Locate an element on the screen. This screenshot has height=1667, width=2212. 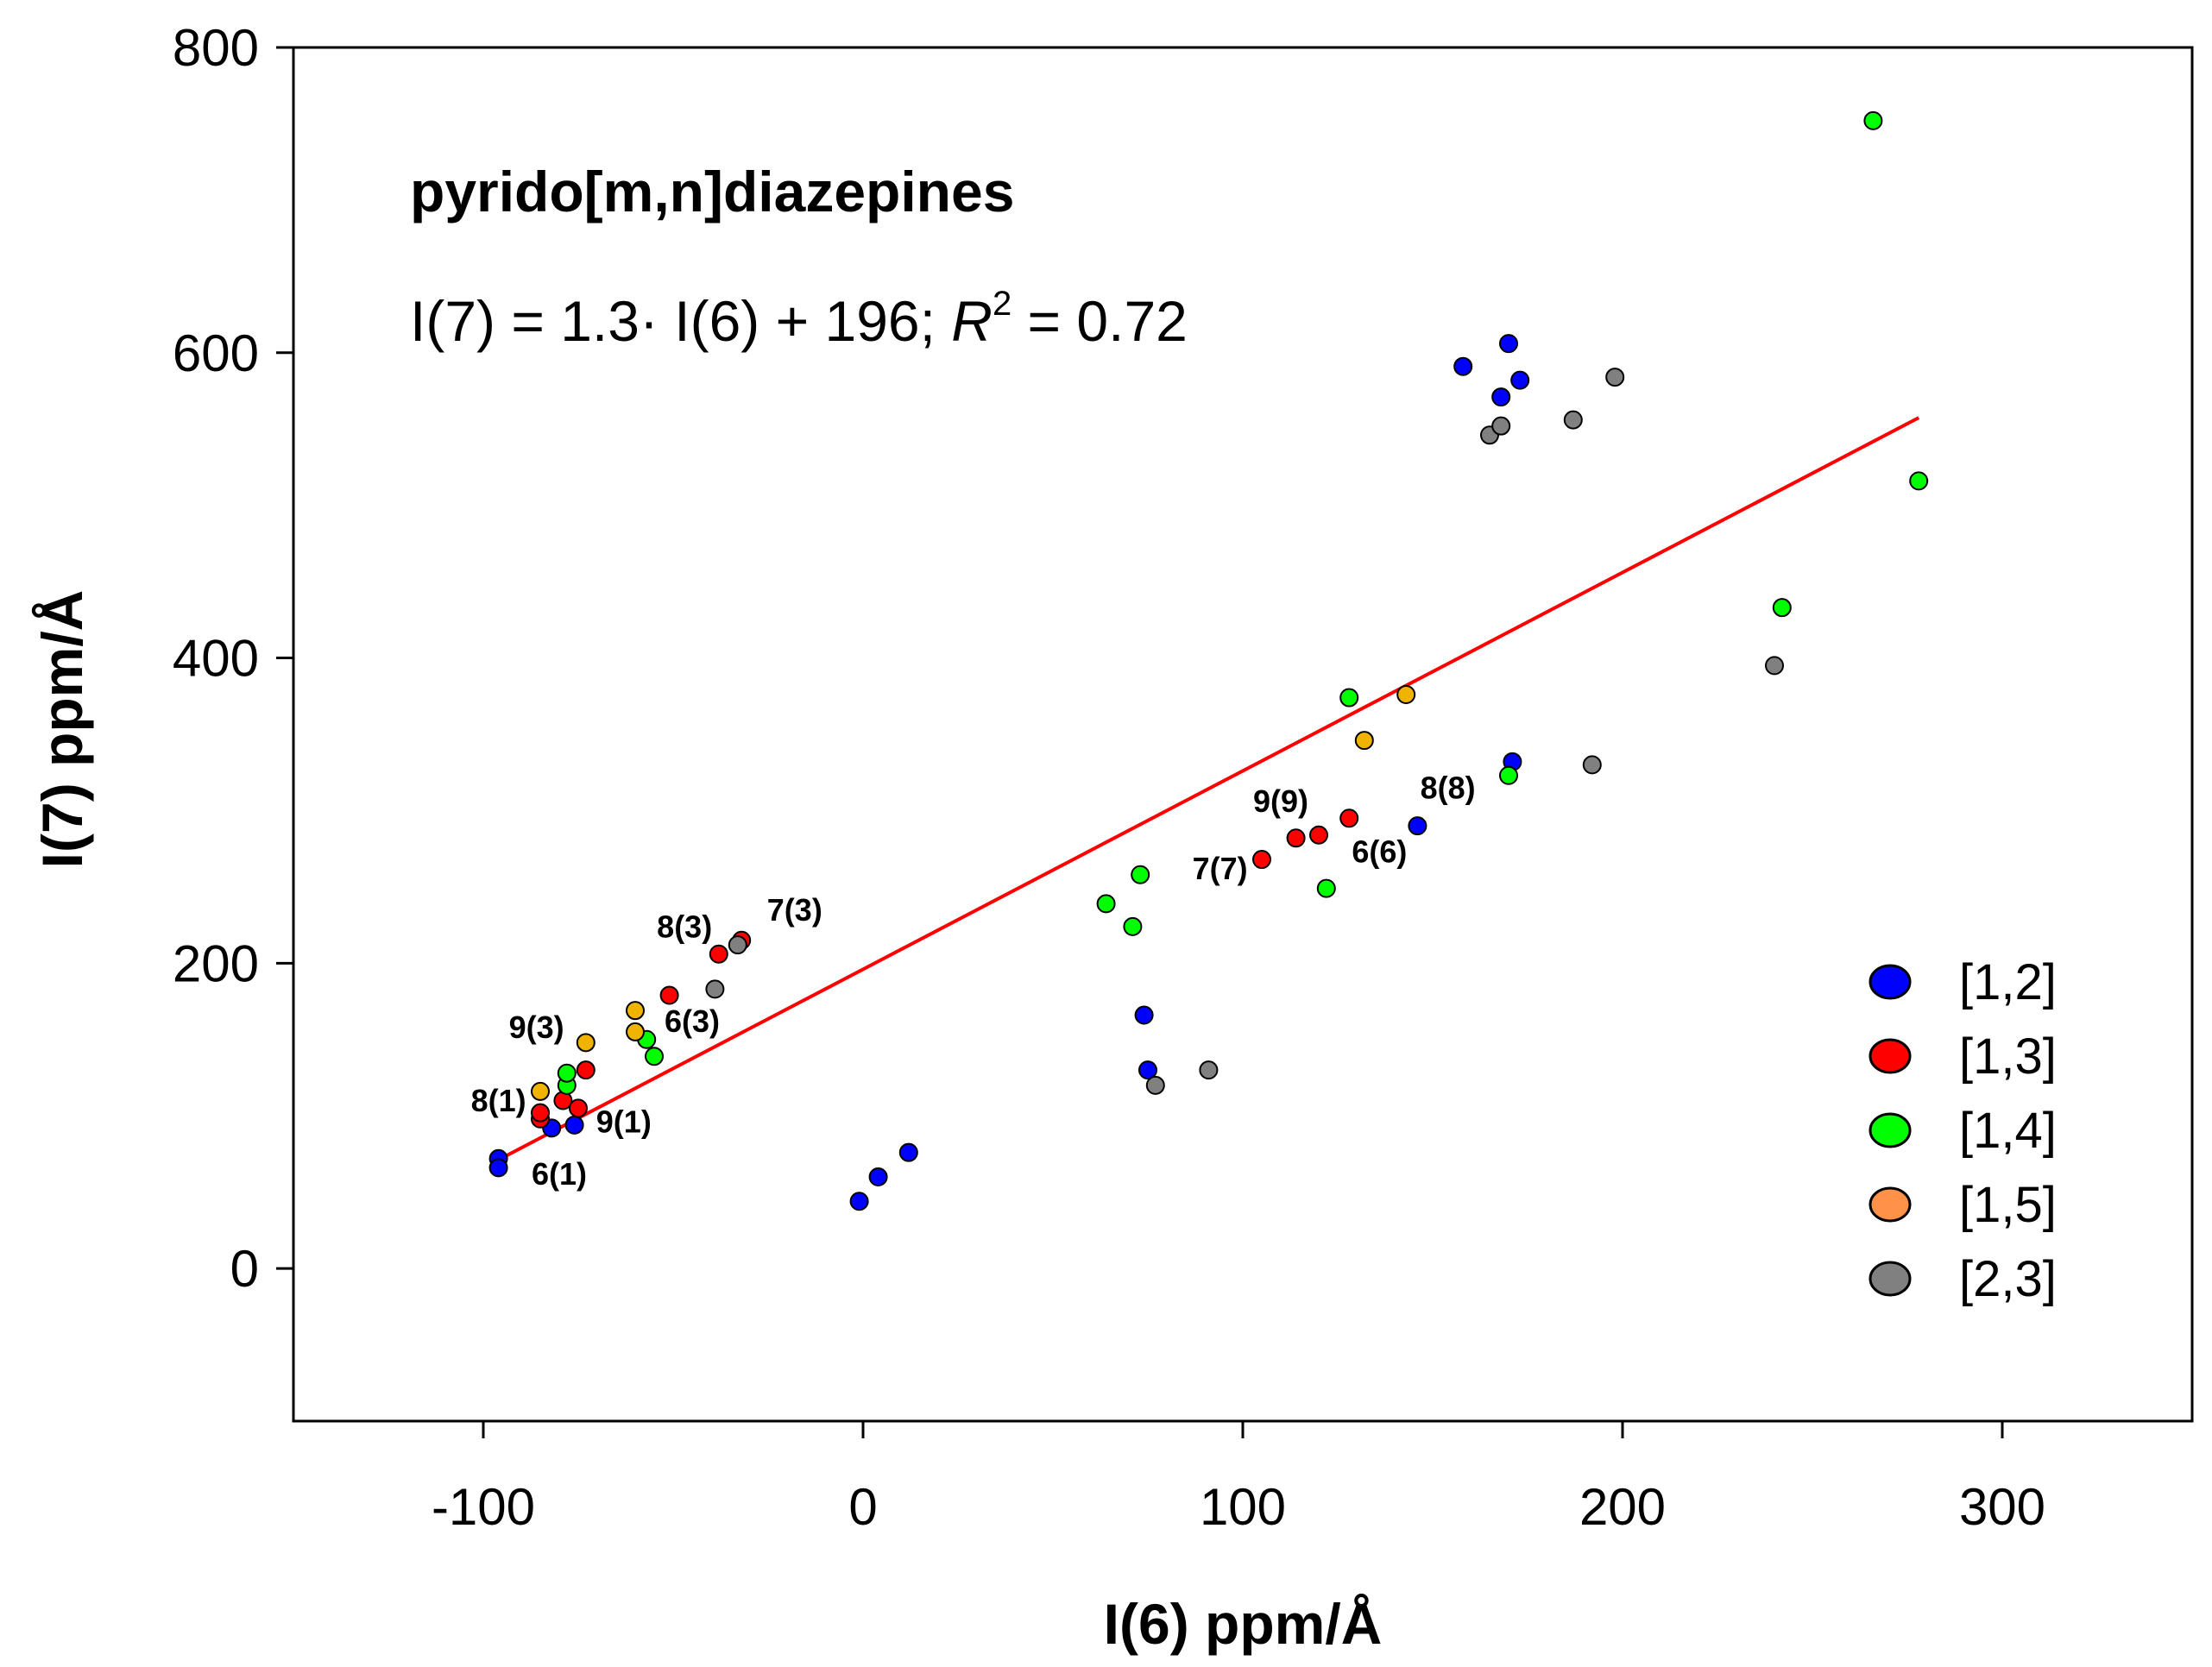
equation-superscript: 2 is located at coordinates (1002, 304).